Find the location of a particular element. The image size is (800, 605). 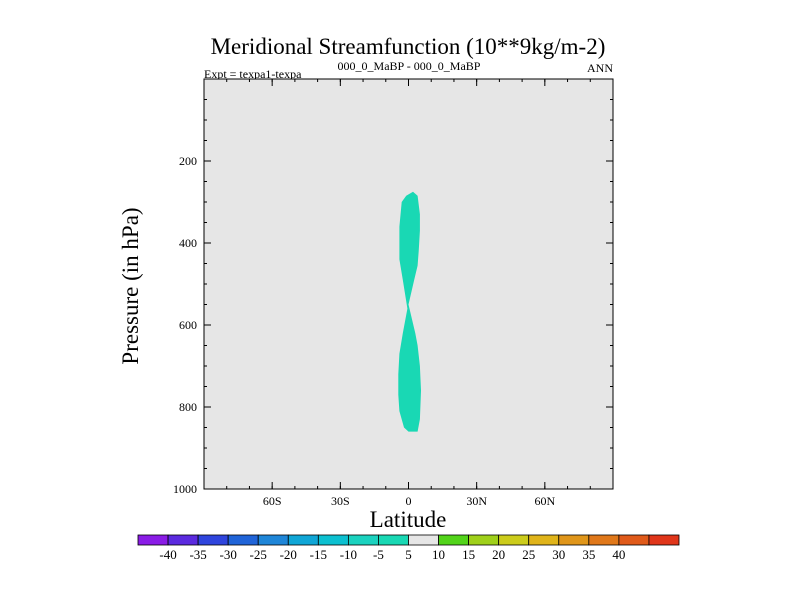

x-axis-label: Latitude is located at coordinates (408, 519).